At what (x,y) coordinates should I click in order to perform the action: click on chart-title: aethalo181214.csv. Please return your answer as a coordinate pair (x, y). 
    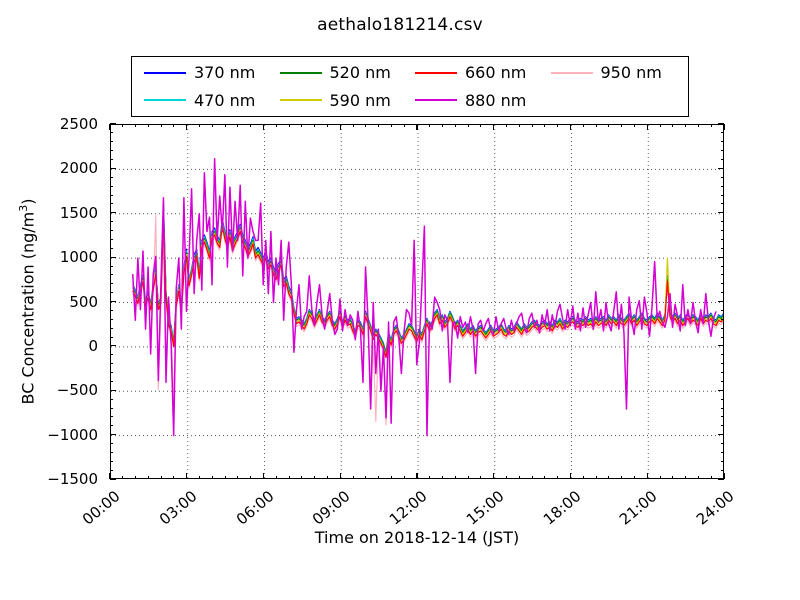
    Looking at the image, I should click on (400, 25).